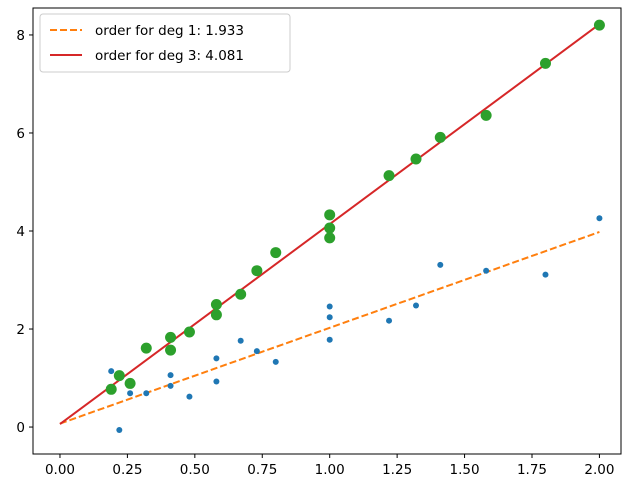 The image size is (624, 481). What do you see at coordinates (169, 31) in the screenshot?
I see `legend-label-deg1: order for deg 1: 1.933` at bounding box center [169, 31].